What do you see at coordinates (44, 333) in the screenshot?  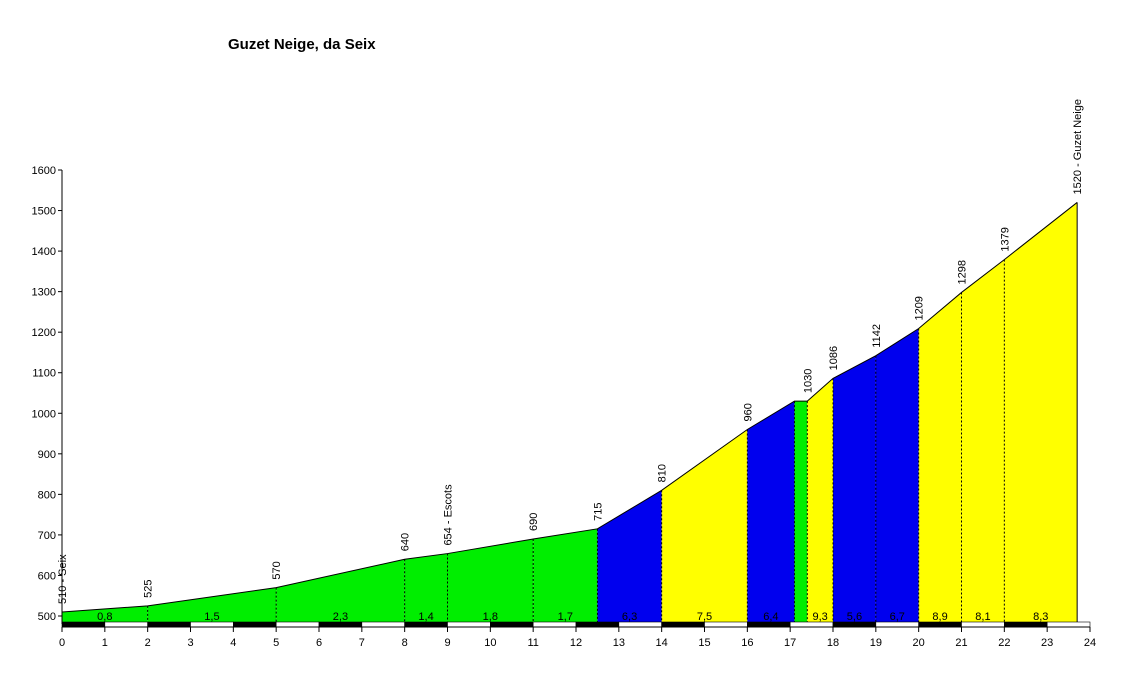 I see `y-tick-label: 1200` at bounding box center [44, 333].